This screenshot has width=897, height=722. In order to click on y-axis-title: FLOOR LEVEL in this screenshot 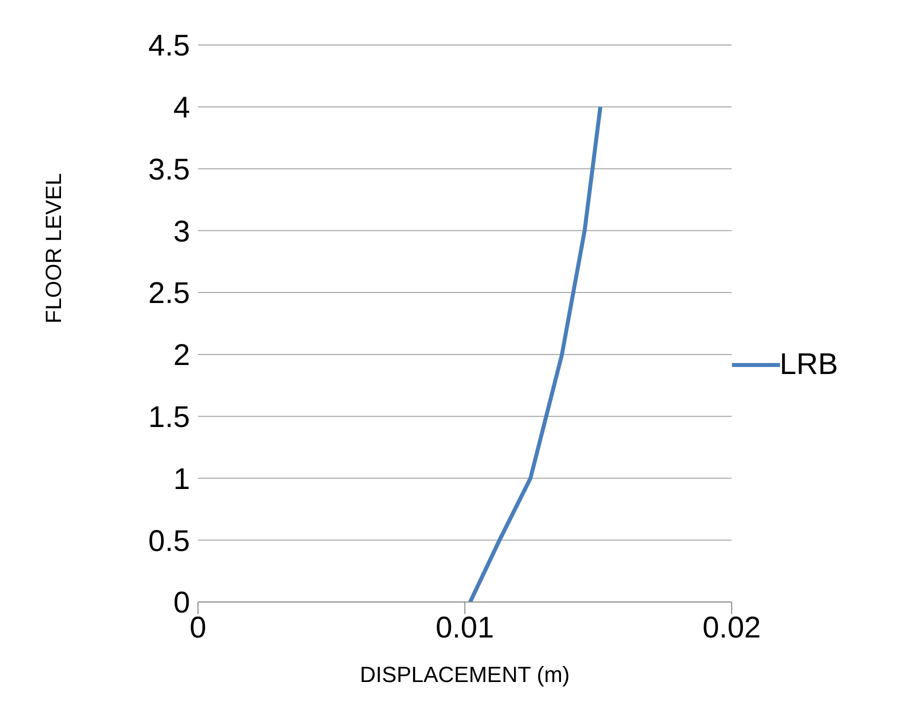, I will do `click(53, 248)`.